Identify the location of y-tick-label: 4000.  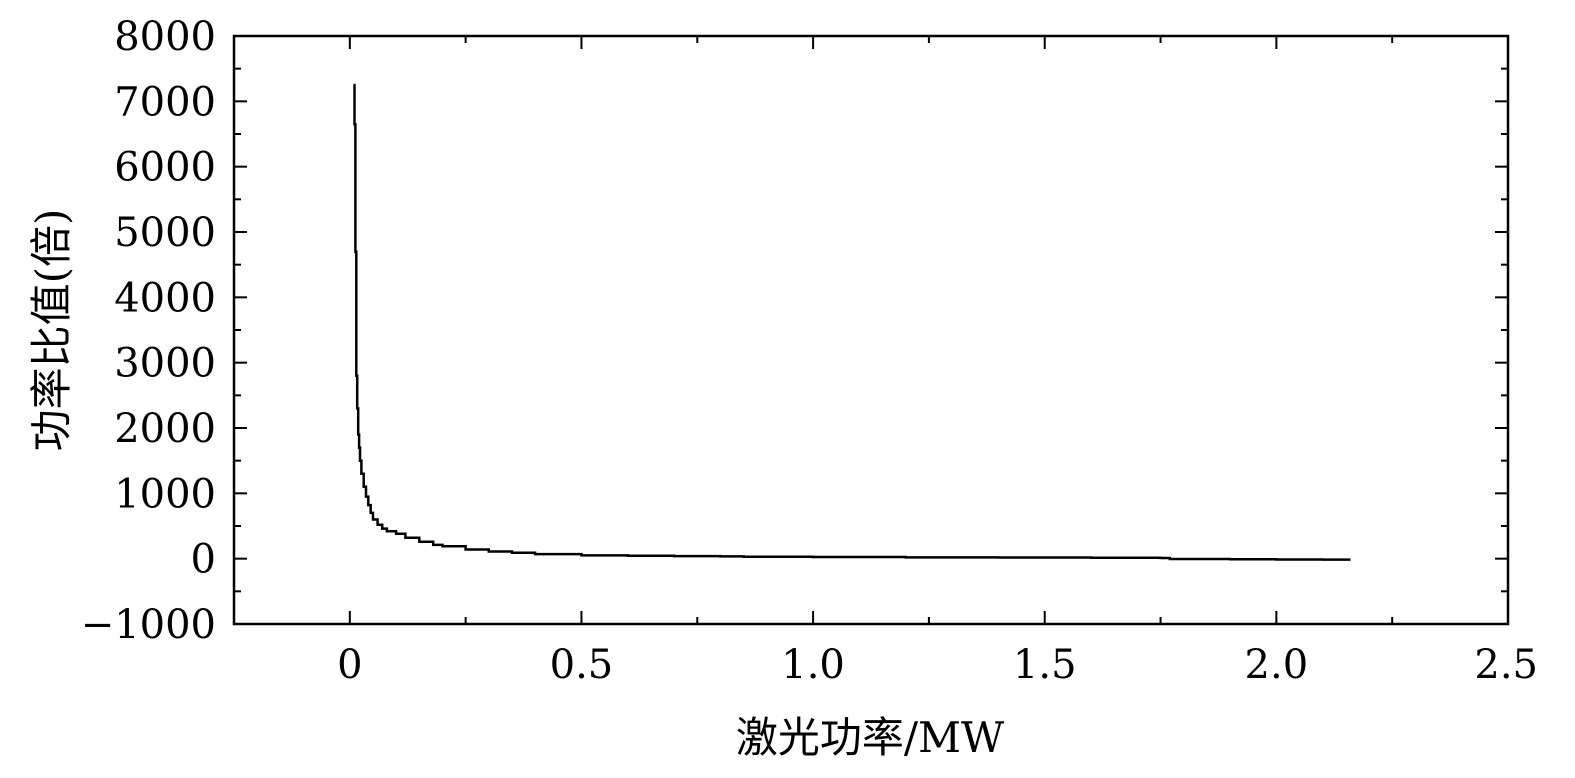
(165, 298).